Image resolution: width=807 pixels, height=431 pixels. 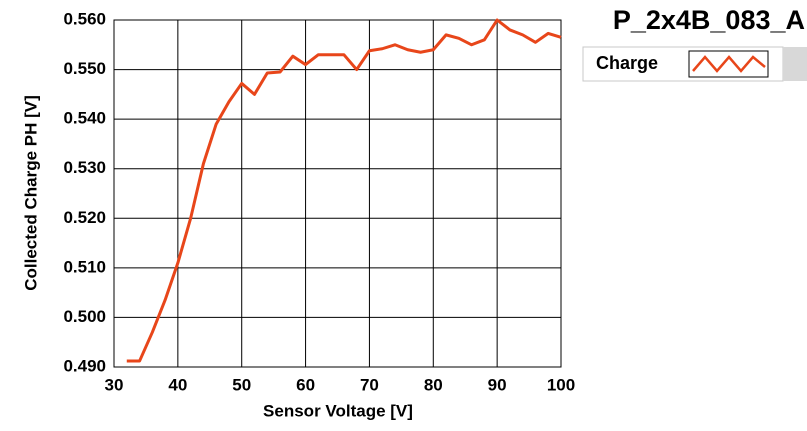 What do you see at coordinates (627, 63) in the screenshot?
I see `legend-label: Charge` at bounding box center [627, 63].